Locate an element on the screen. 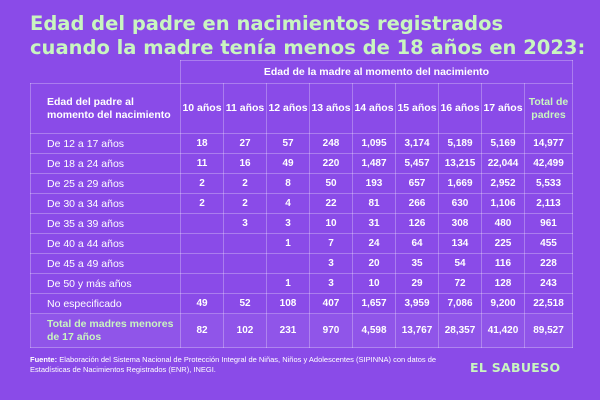 The image size is (600, 400). table-cell: 4 is located at coordinates (288, 203).